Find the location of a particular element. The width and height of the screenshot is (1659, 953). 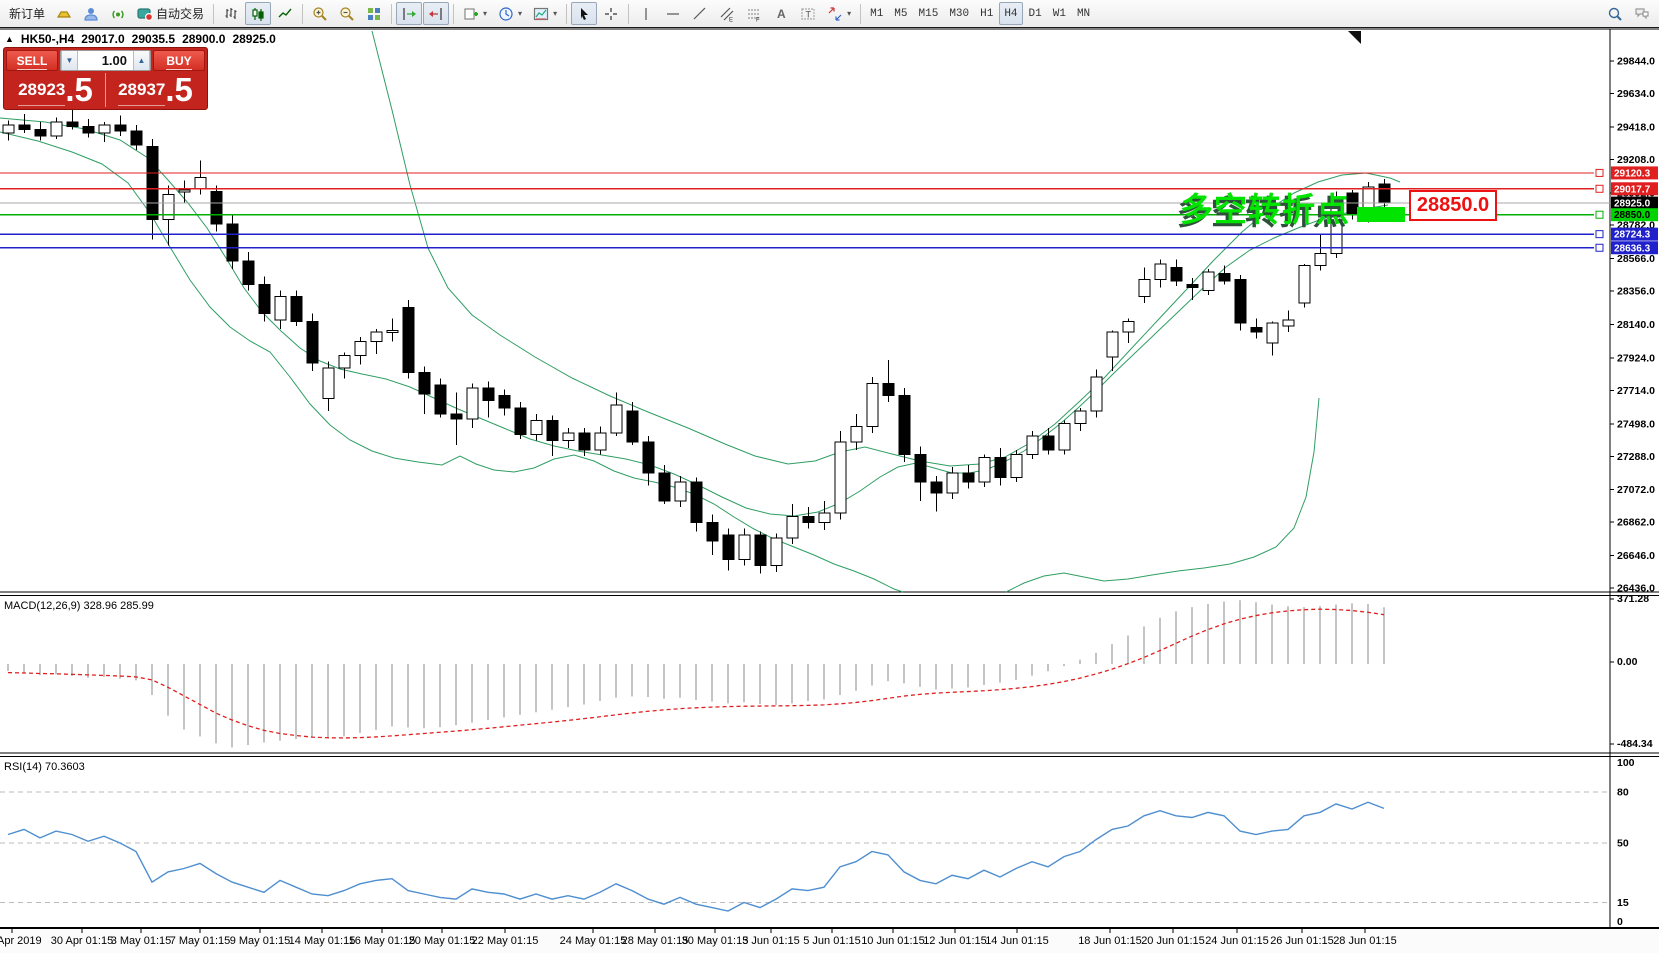

svg-text: 29634.0 is located at coordinates (1636, 94).